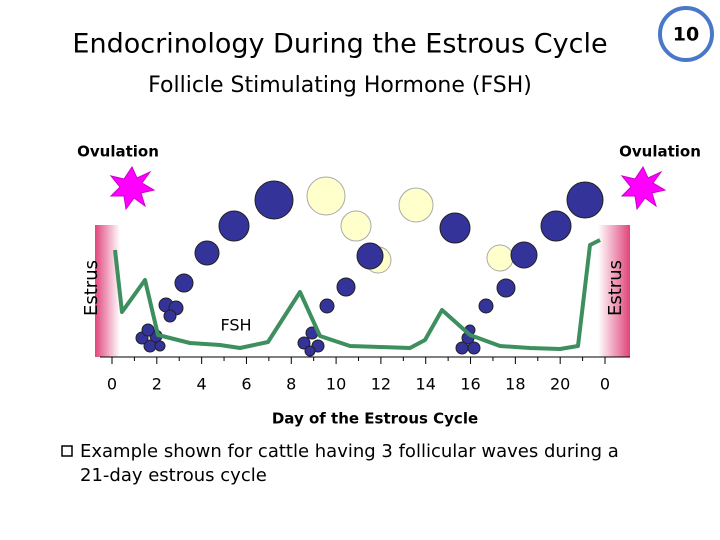  I want to click on x-tick-label: 8, so click(291, 384).